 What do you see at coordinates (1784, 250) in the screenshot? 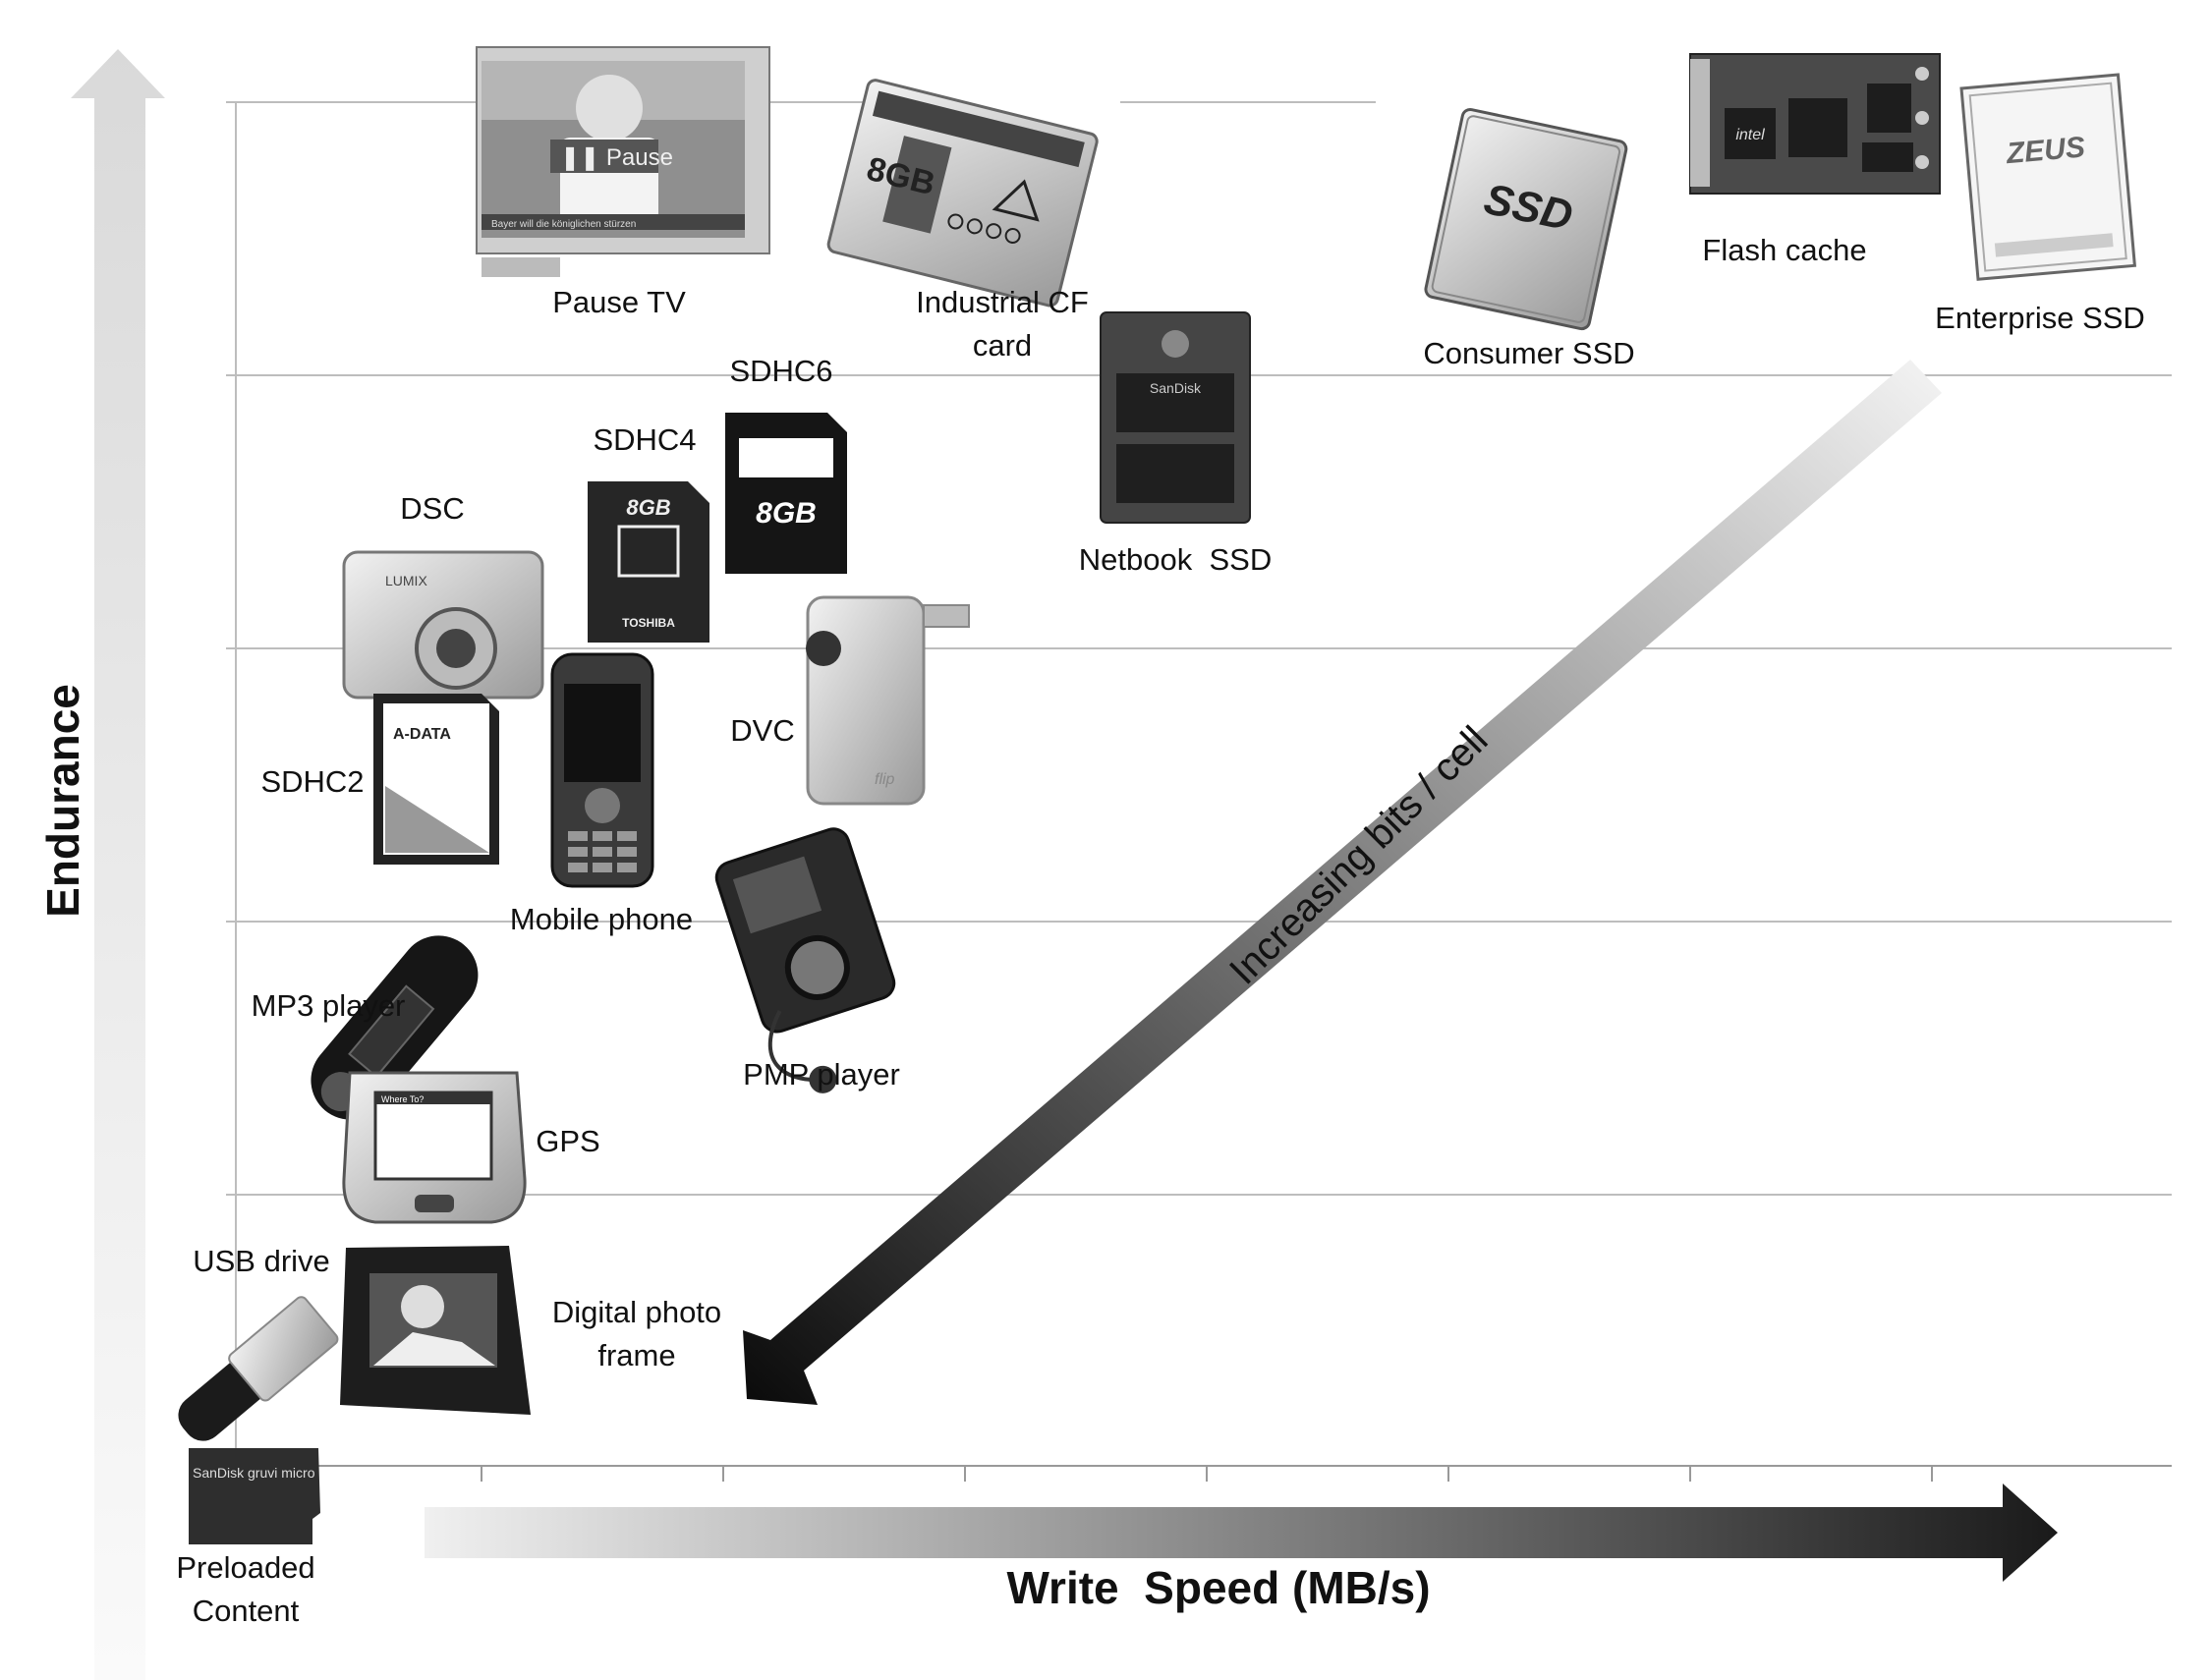
I see `label-flash-cache: Flash cache` at bounding box center [1784, 250].